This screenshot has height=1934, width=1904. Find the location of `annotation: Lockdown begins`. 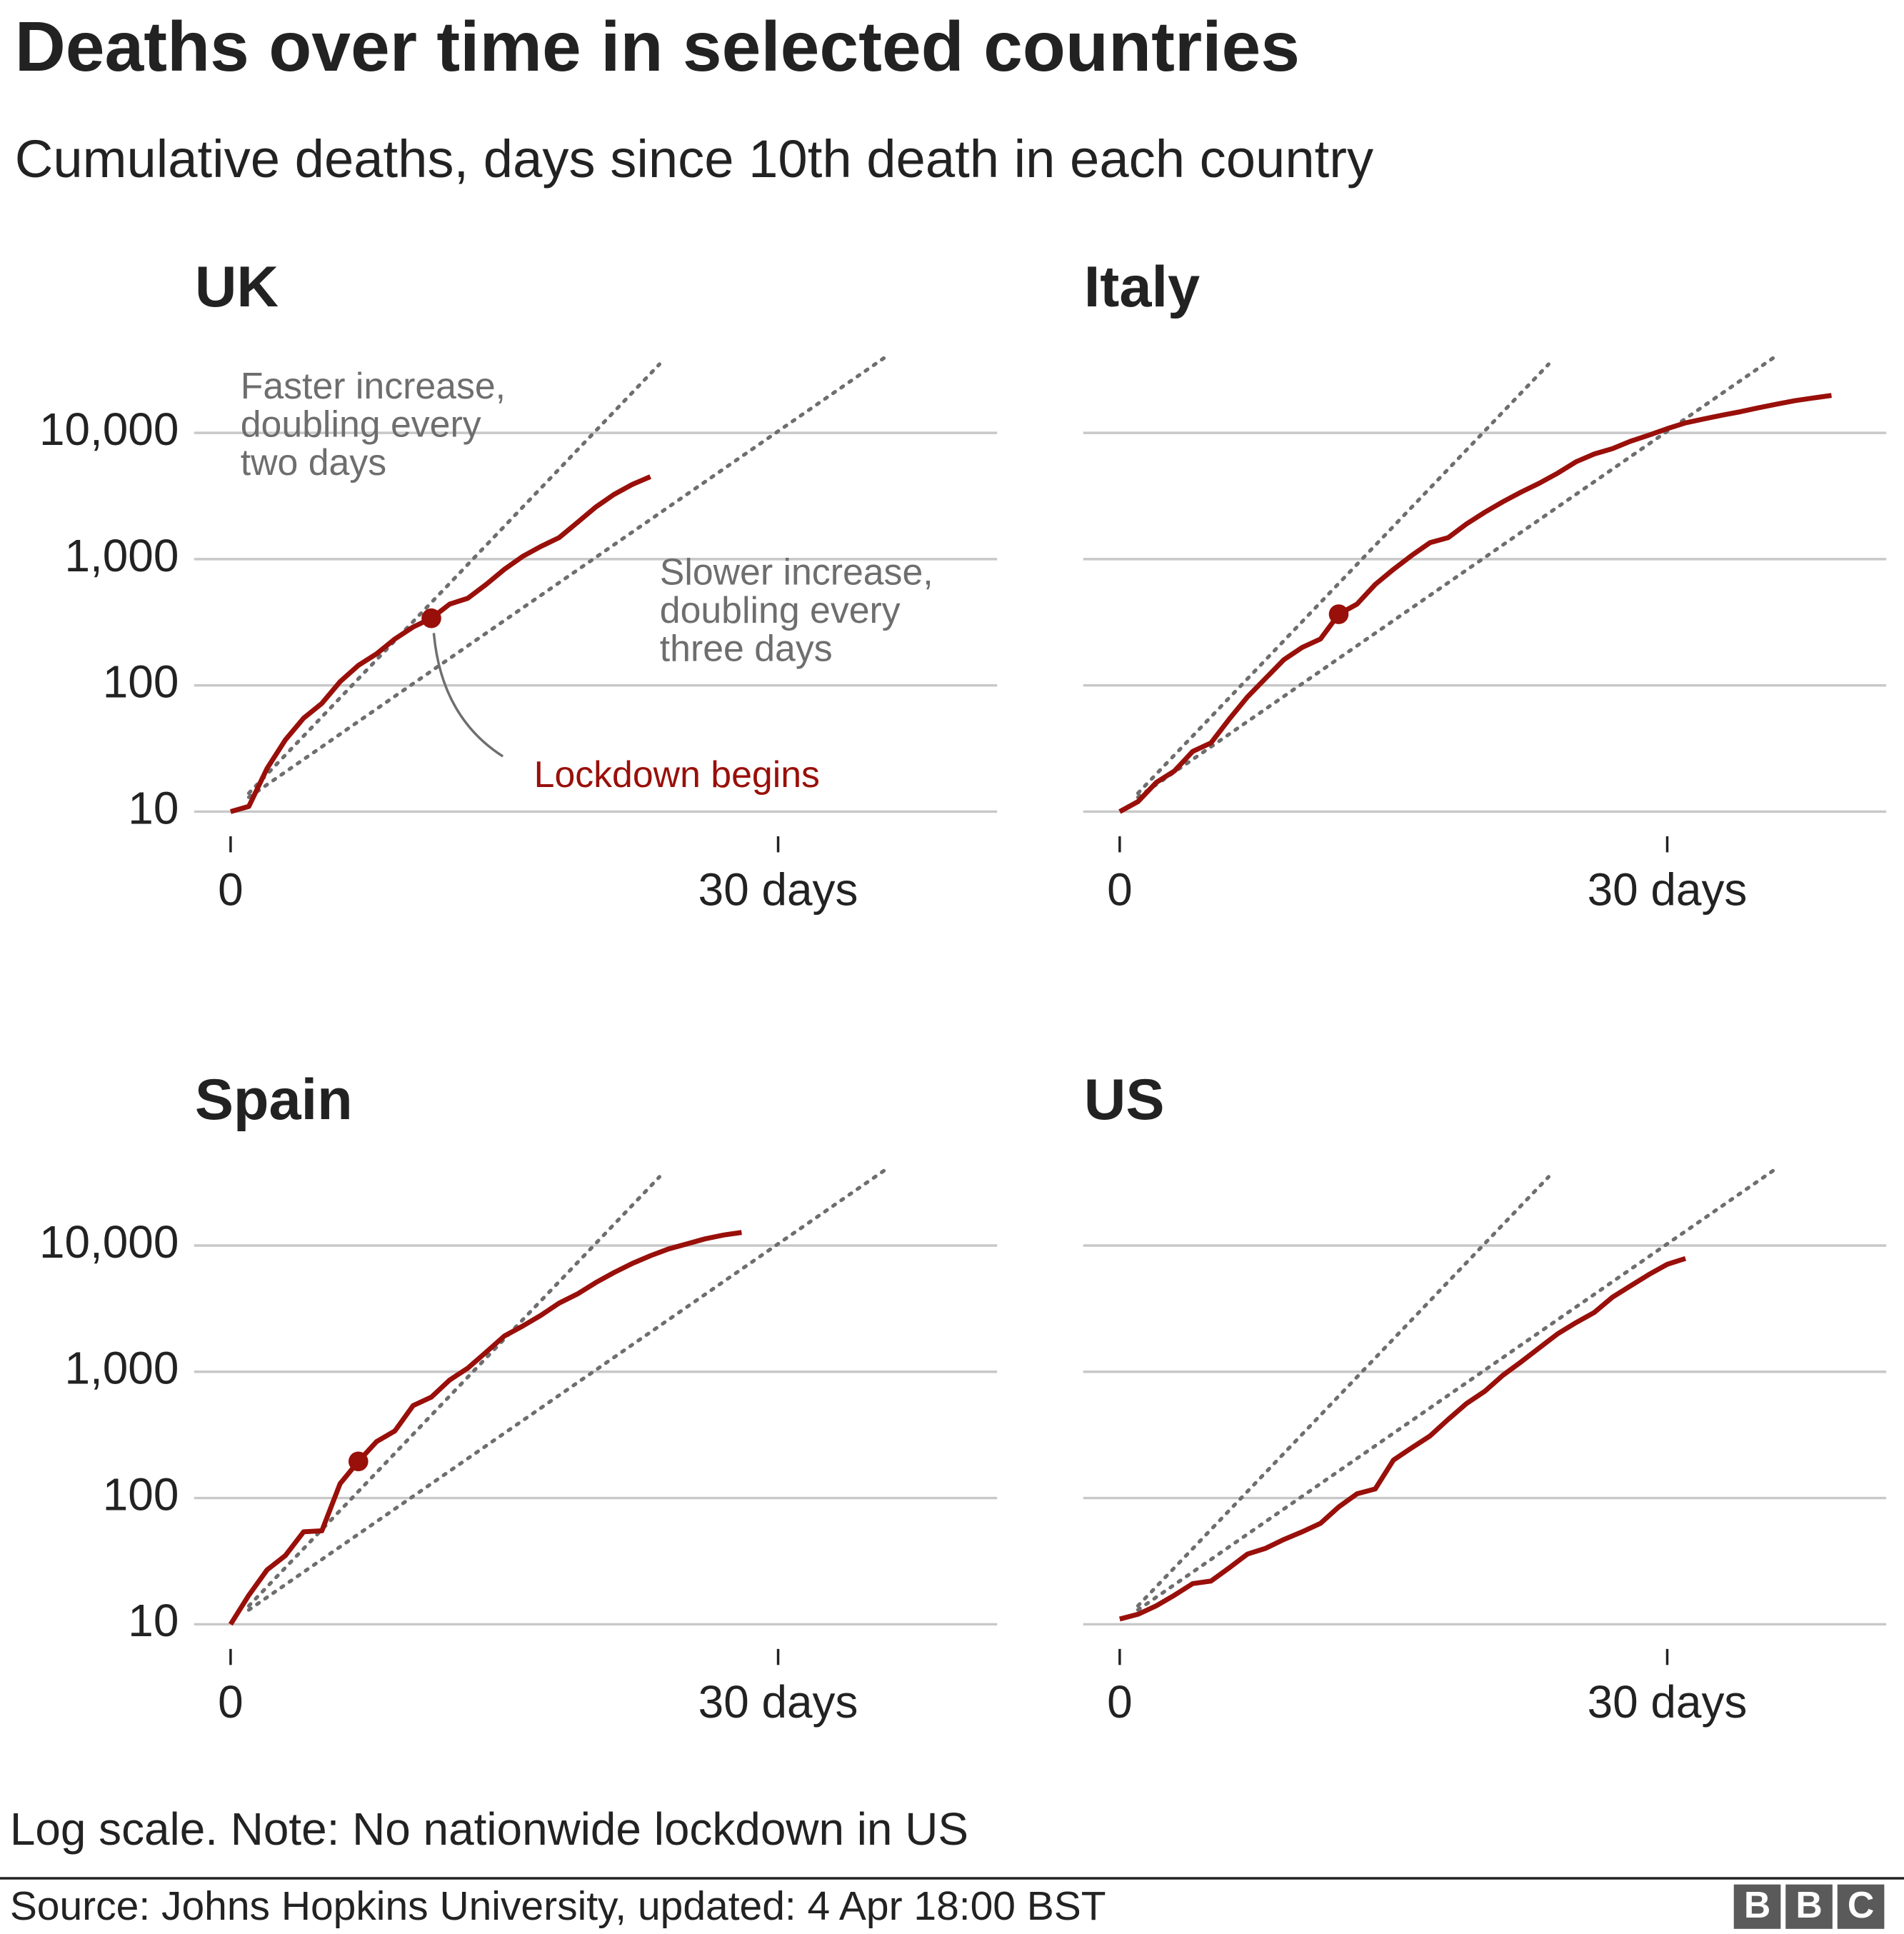

annotation: Lockdown begins is located at coordinates (677, 774).